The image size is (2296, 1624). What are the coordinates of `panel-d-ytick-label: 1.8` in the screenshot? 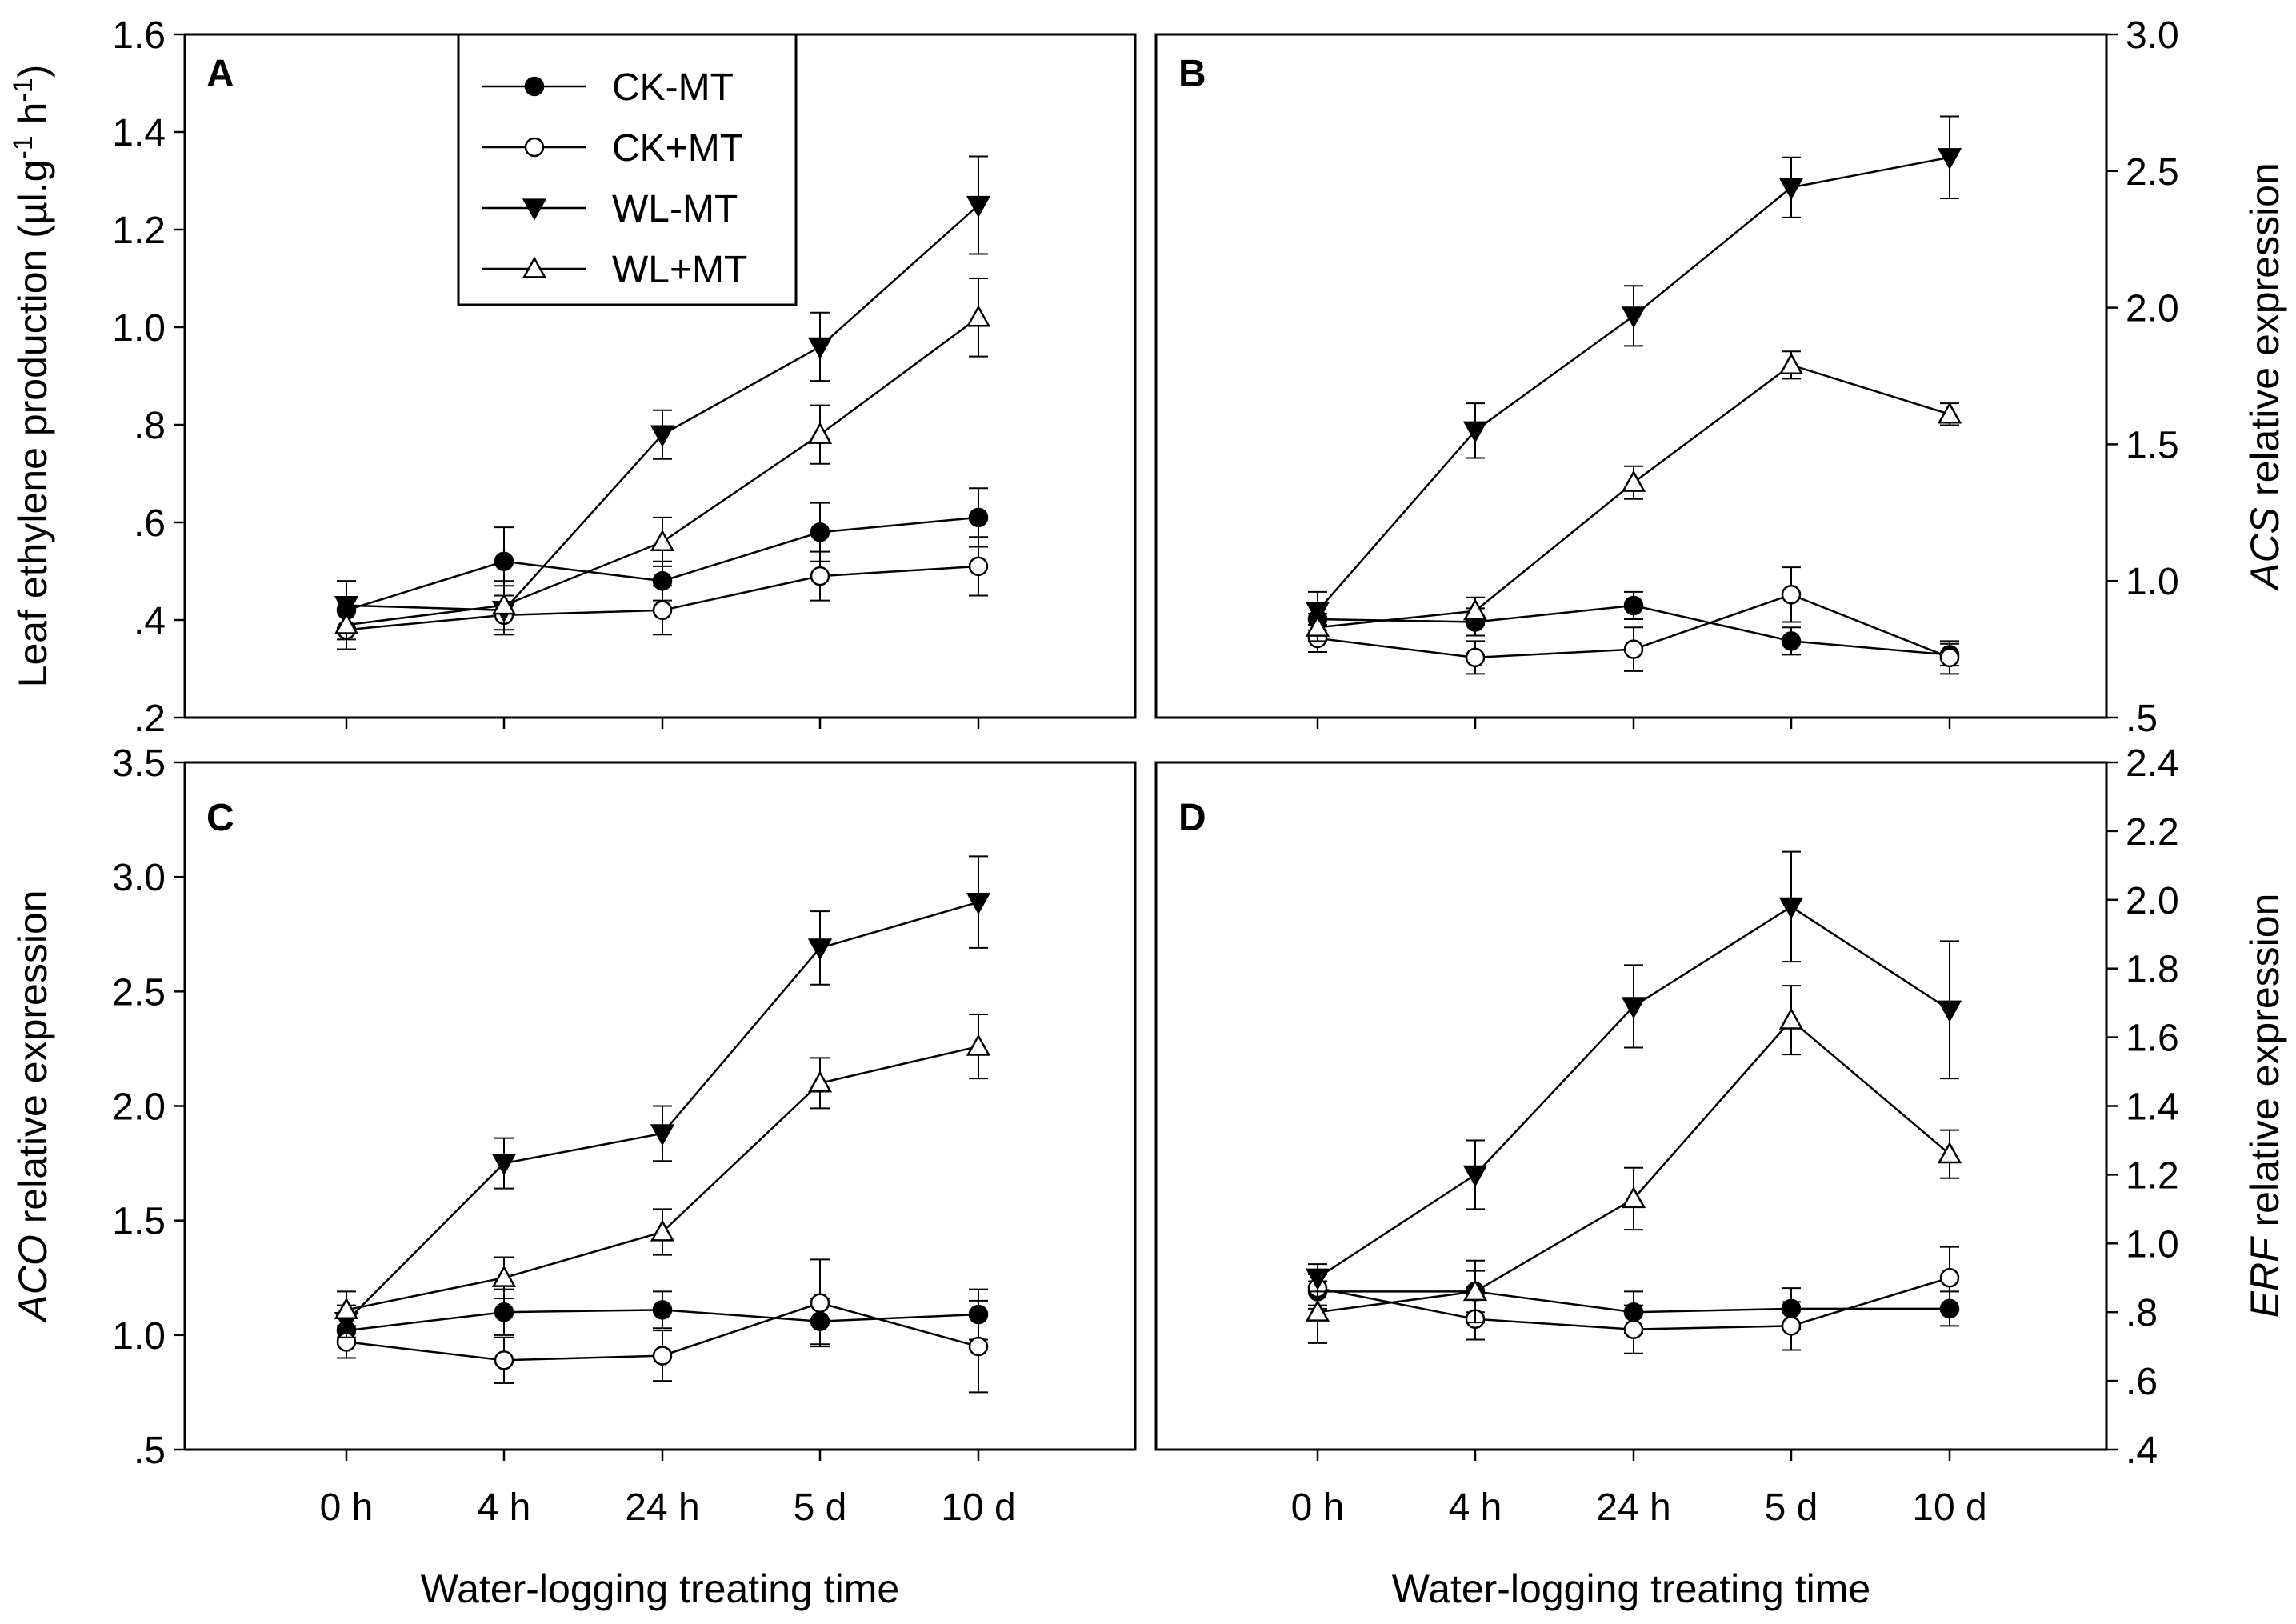 It's located at (2152, 970).